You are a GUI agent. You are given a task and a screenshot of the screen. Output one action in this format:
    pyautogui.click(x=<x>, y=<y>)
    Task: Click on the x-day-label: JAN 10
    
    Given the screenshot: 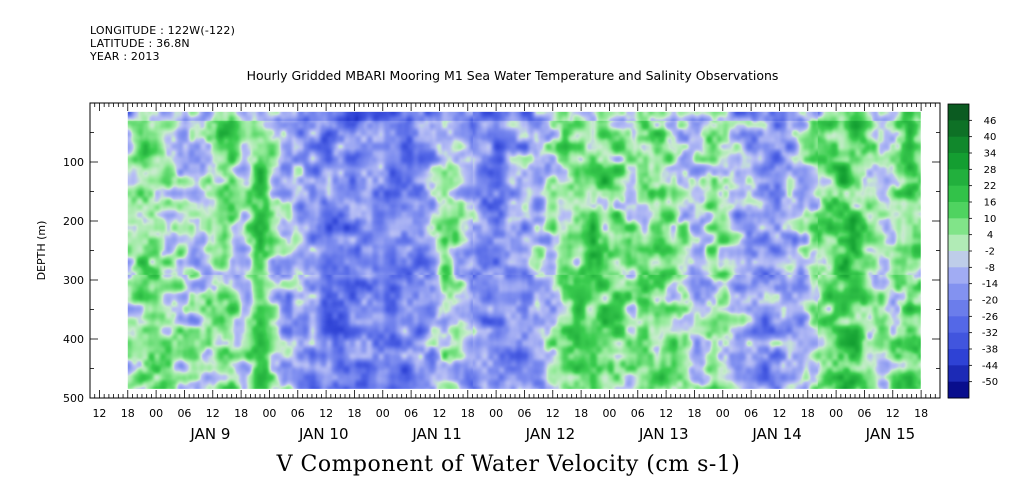 What is the action you would take?
    pyautogui.click(x=323, y=434)
    